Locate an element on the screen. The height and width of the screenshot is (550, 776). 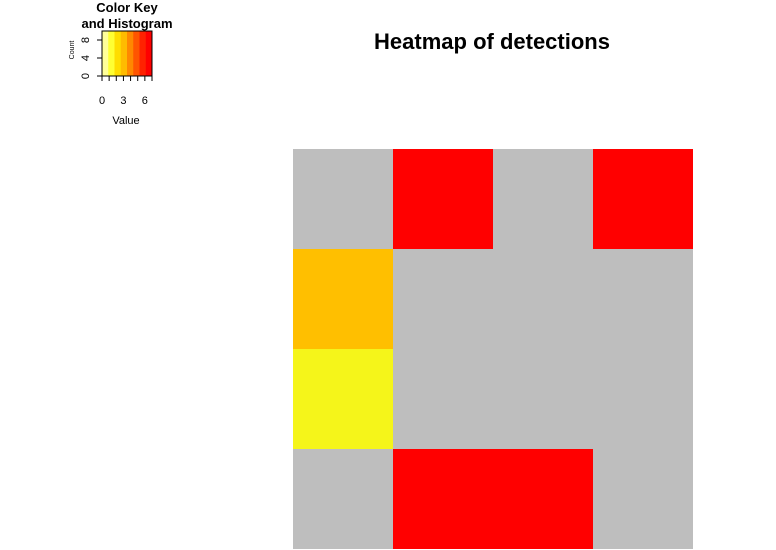
color-key-title-line1: Color Key is located at coordinates (127, 7).